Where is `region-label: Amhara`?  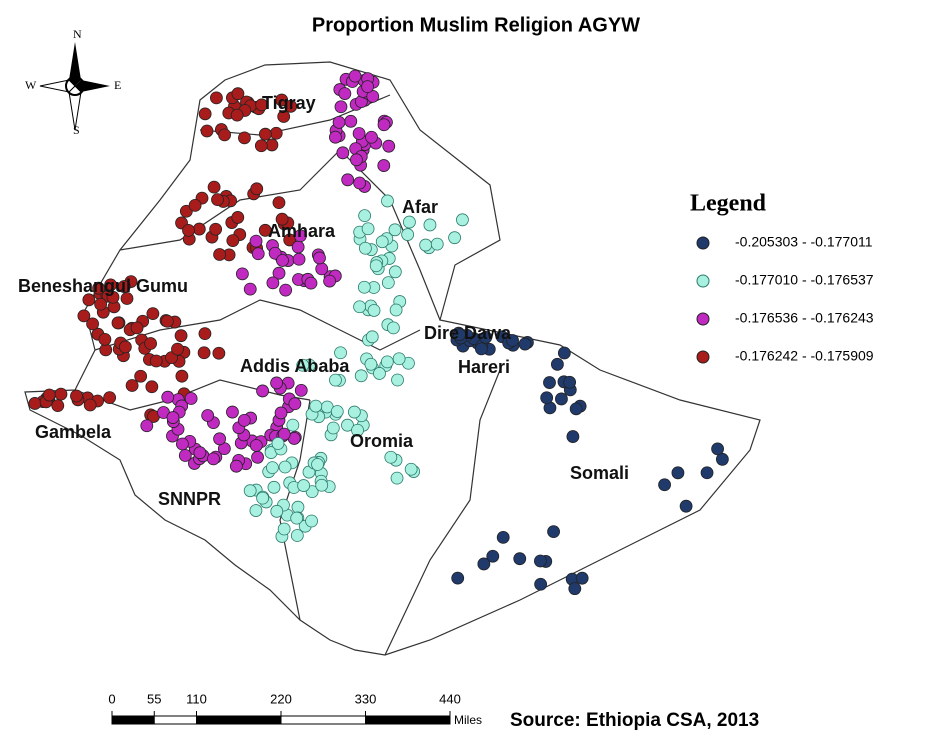
region-label: Amhara is located at coordinates (302, 231).